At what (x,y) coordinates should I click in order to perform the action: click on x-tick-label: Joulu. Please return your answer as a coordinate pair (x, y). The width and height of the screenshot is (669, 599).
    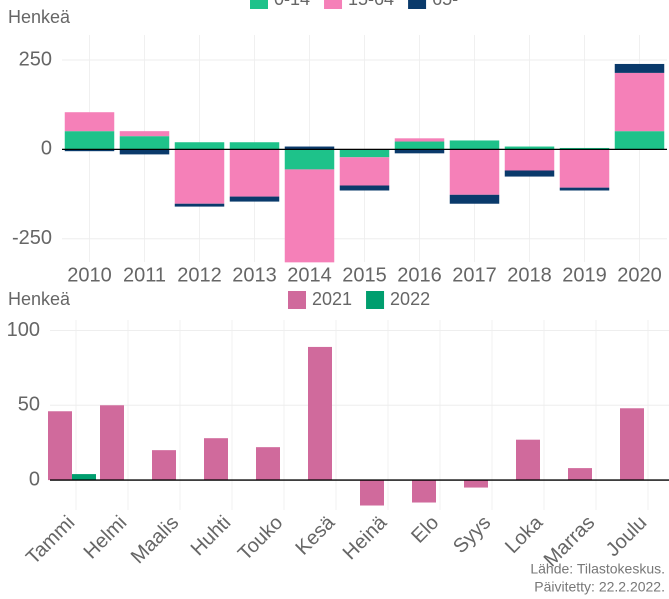
    Looking at the image, I should click on (626, 536).